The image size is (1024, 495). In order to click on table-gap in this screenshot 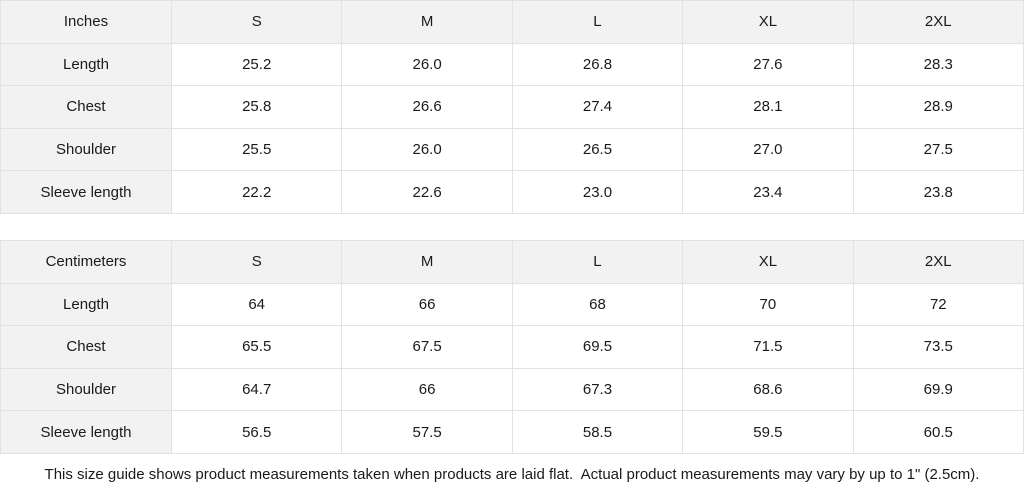, I will do `click(512, 226)`.